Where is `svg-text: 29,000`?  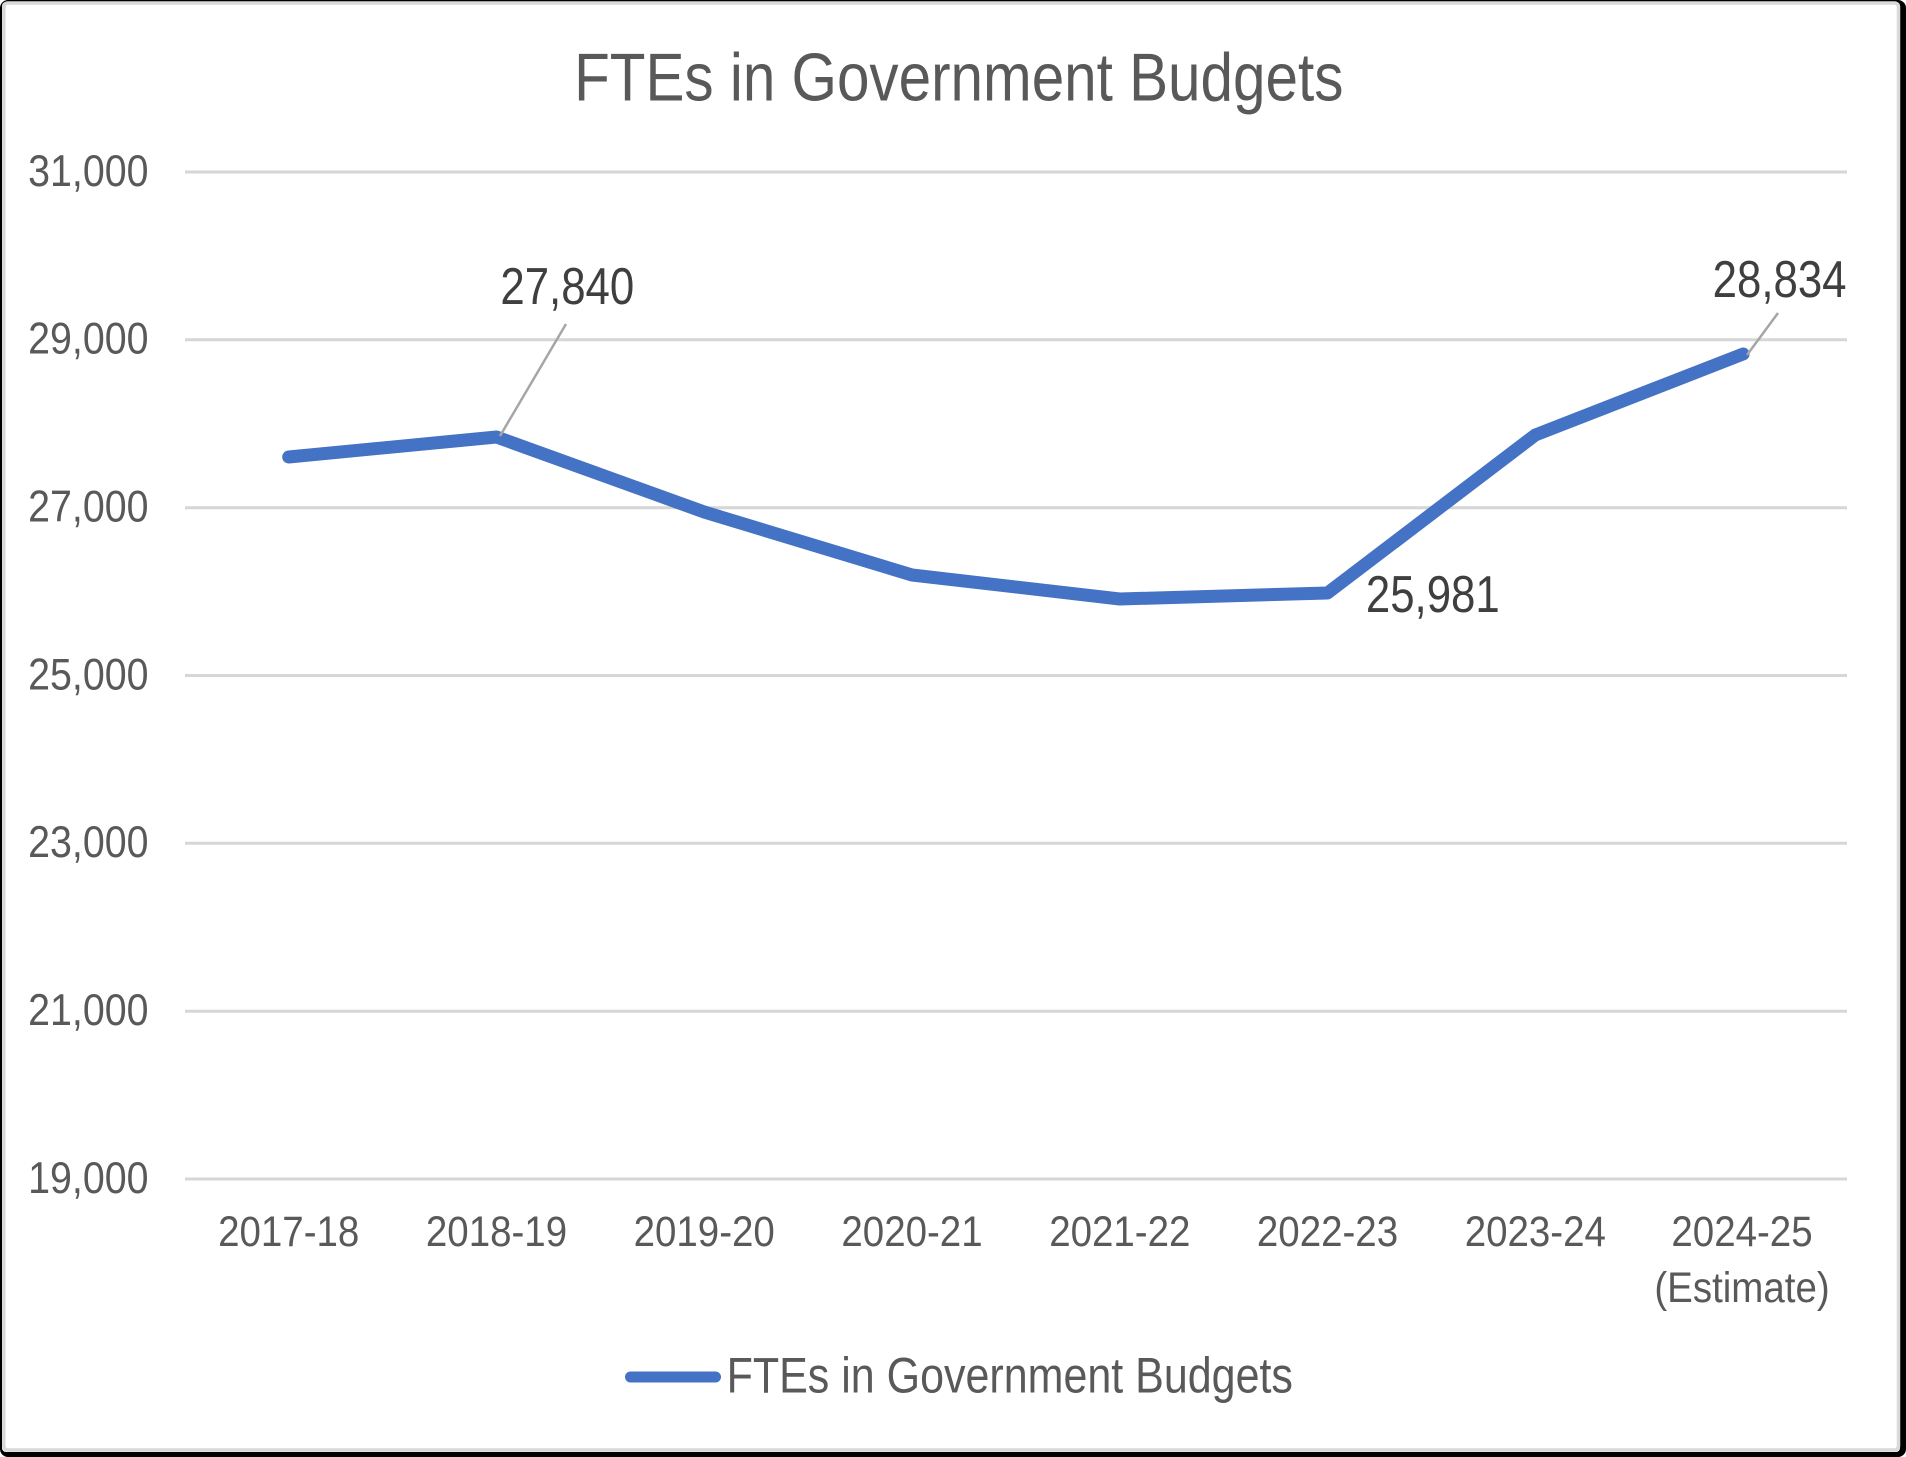
svg-text: 29,000 is located at coordinates (88, 338).